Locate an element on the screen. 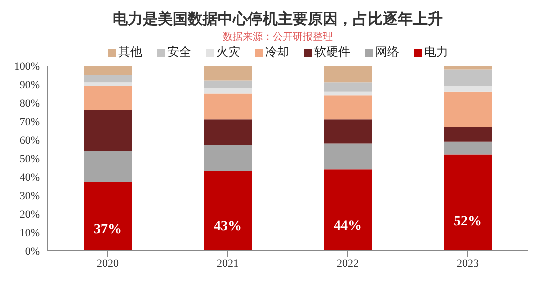  y-tick-label: 70% is located at coordinates (30, 122).